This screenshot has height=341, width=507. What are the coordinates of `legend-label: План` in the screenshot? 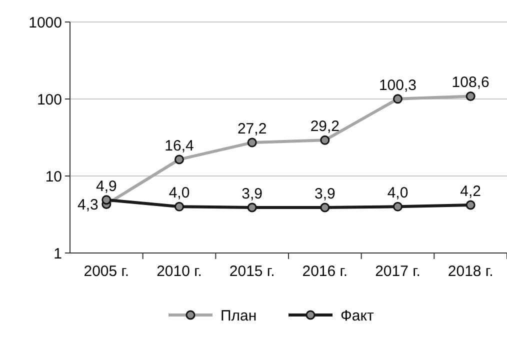 It's located at (238, 315).